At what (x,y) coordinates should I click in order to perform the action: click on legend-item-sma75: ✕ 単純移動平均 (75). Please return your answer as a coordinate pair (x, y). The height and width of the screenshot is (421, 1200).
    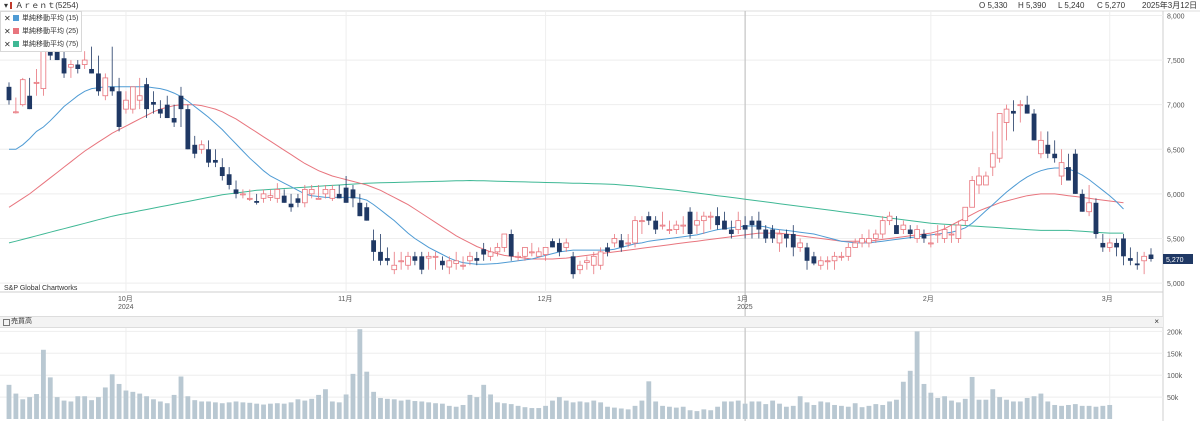
    Looking at the image, I should click on (41, 44).